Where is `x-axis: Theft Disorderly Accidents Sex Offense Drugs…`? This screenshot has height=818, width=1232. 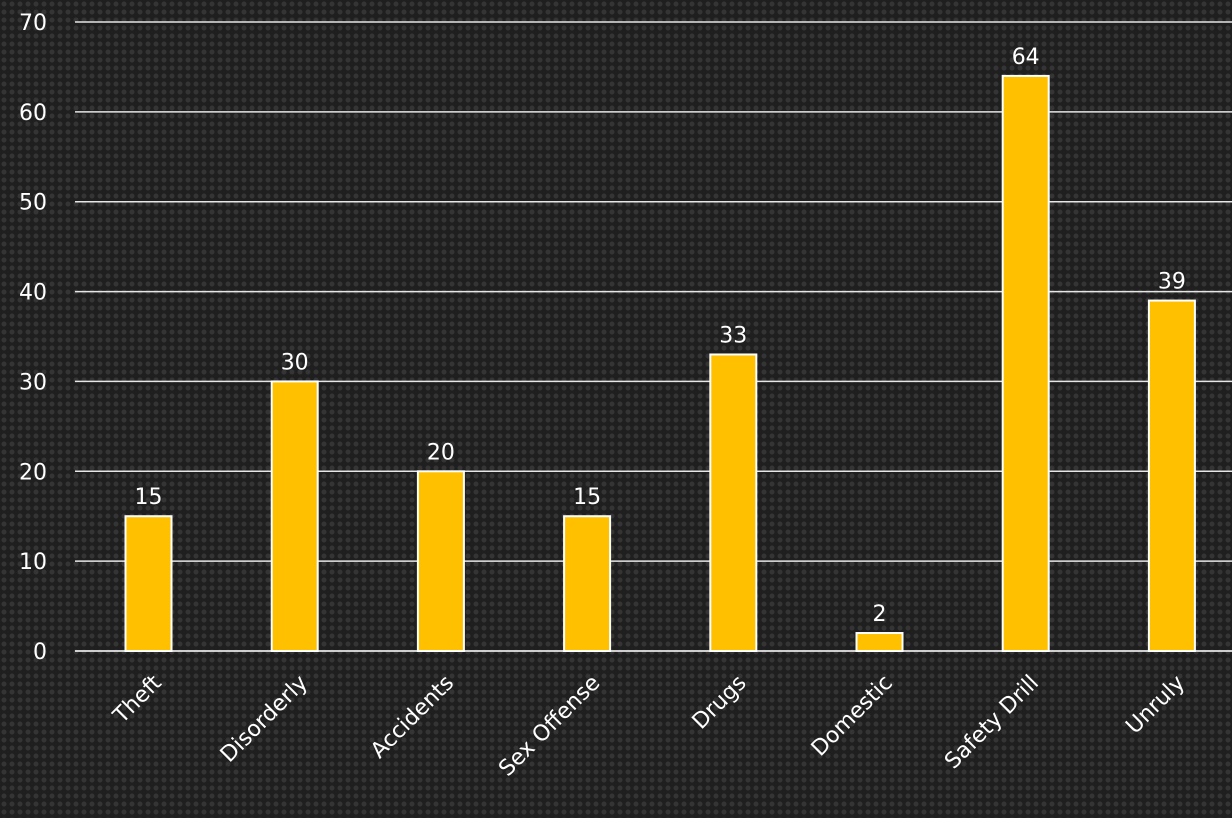 x-axis: Theft Disorderly Accidents Sex Offense Drugs… is located at coordinates (649, 725).